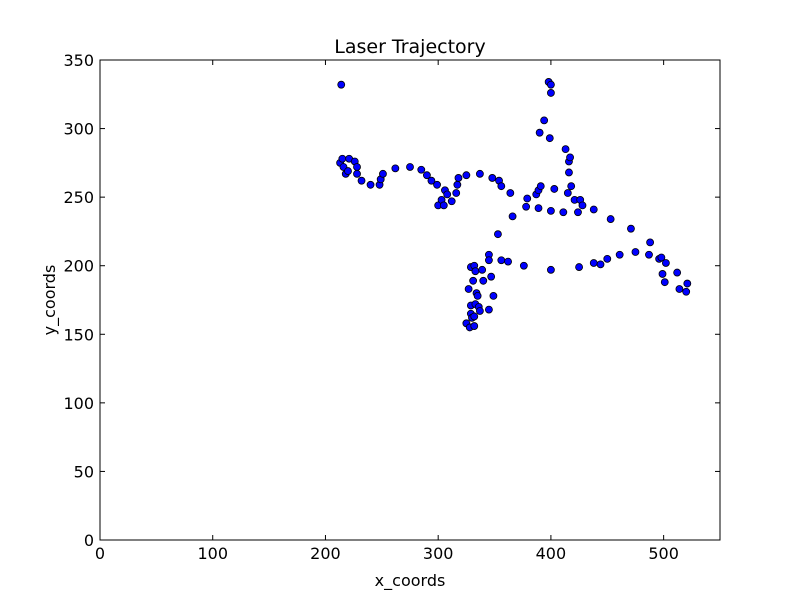 The width and height of the screenshot is (800, 600). Describe the element at coordinates (410, 581) in the screenshot. I see `x-axis-label: x_coords` at that location.